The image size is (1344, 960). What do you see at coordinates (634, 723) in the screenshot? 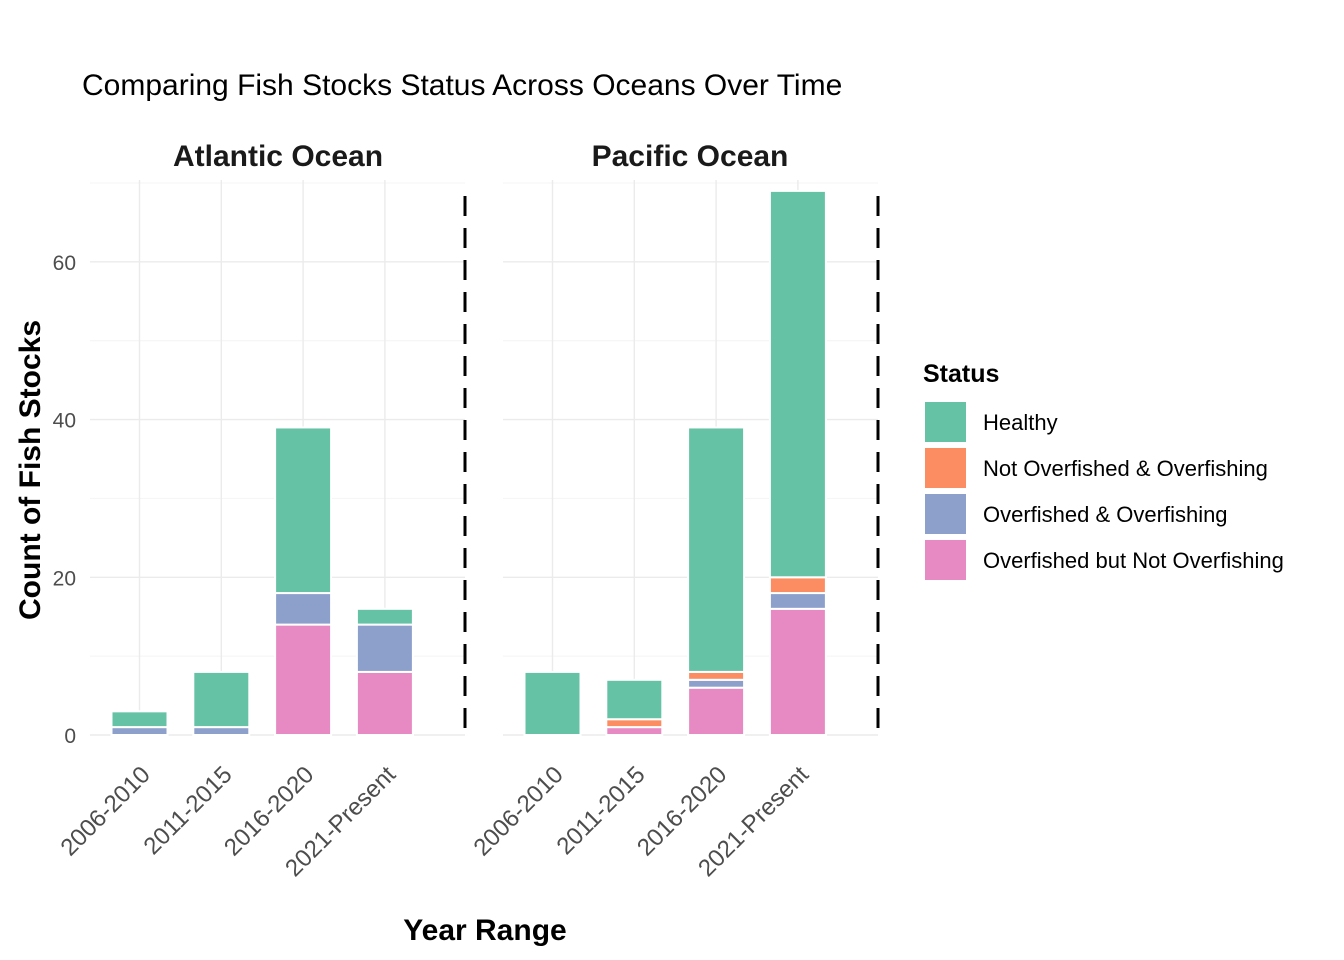
I see `bar-not-overfished-overfishing-2011-2015` at bounding box center [634, 723].